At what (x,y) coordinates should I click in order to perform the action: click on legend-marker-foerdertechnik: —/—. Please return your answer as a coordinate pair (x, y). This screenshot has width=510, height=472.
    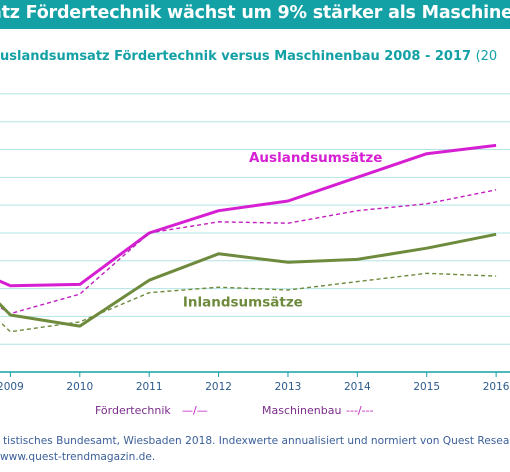
    Looking at the image, I should click on (195, 410).